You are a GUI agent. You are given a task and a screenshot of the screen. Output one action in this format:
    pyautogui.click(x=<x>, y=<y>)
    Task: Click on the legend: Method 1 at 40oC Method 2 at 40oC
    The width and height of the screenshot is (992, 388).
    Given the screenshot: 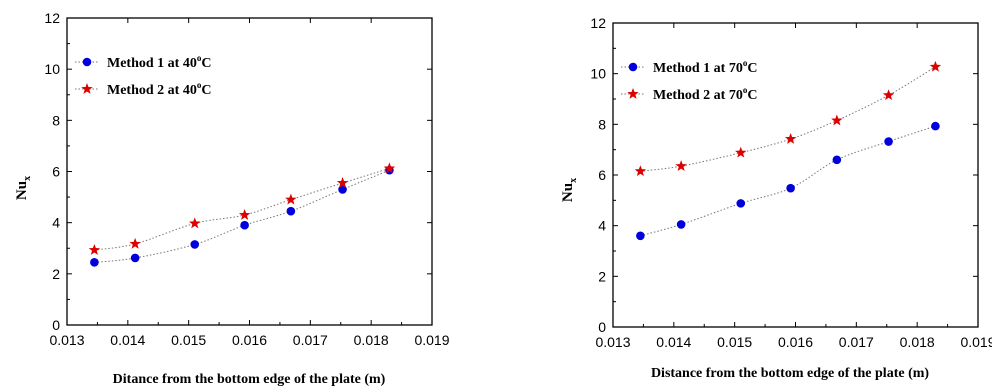 What is the action you would take?
    pyautogui.click(x=143, y=75)
    